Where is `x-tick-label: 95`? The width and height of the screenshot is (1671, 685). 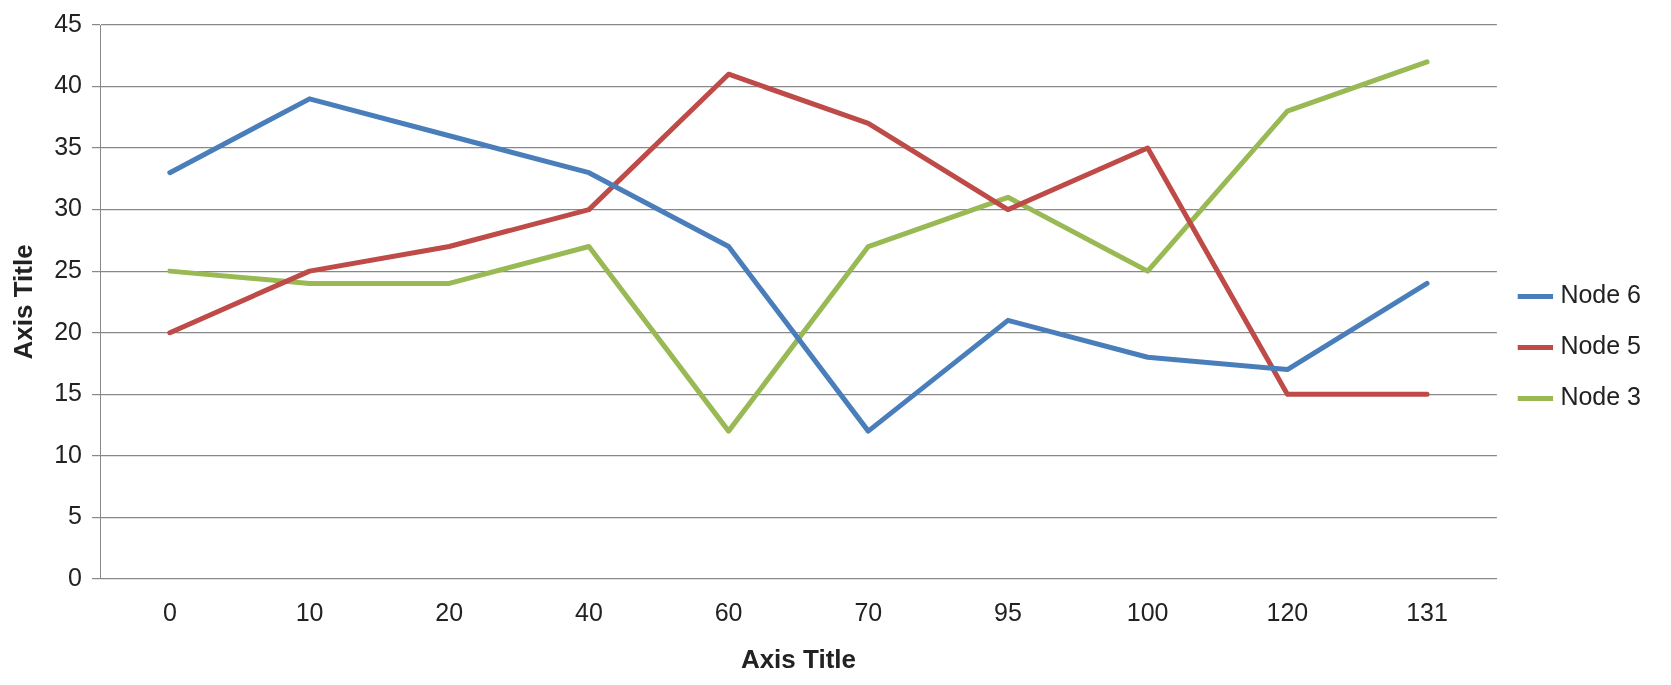
x-tick-label: 95 is located at coordinates (1008, 611).